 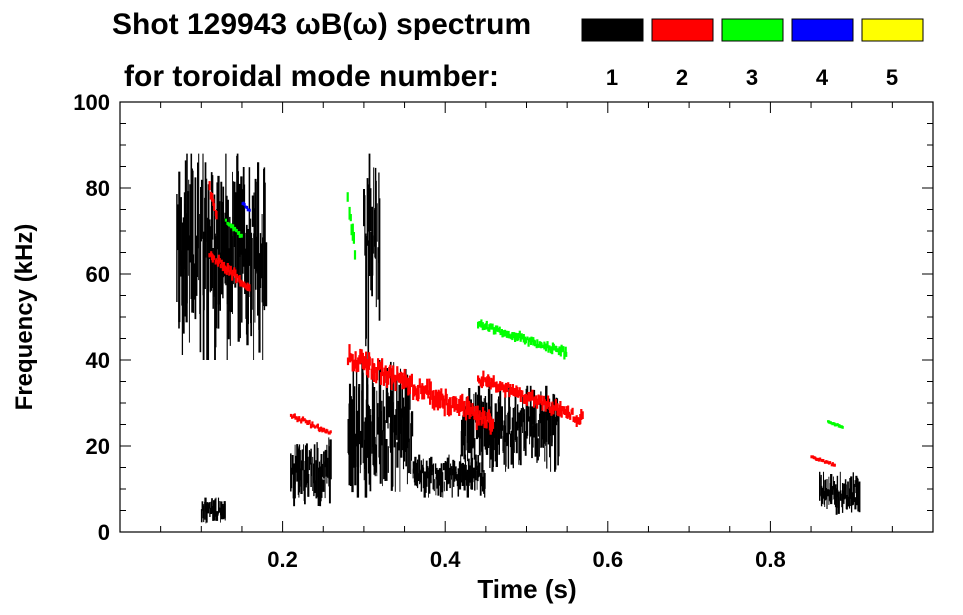 I want to click on y-tick-label: 0, so click(x=104, y=532).